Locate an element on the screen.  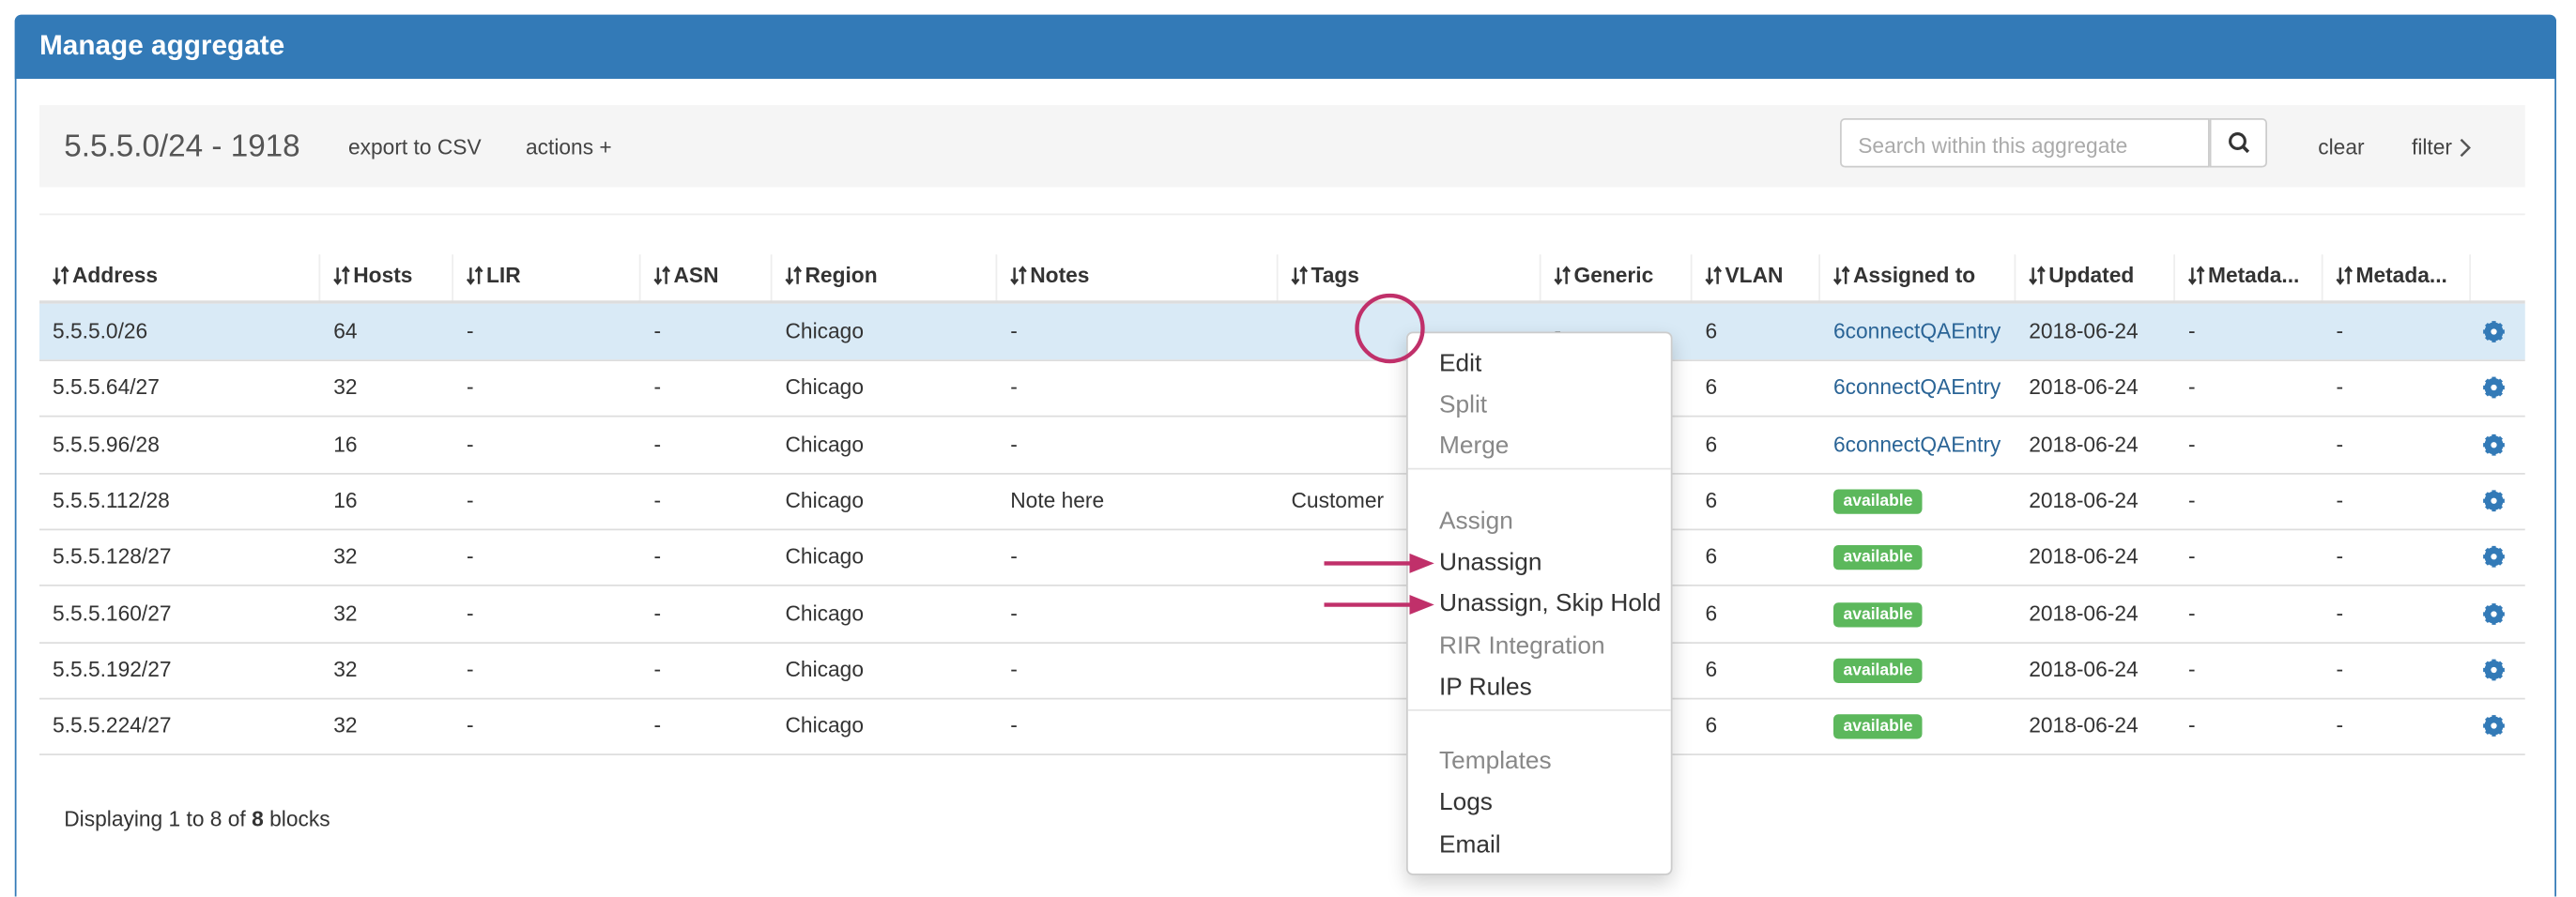
column-header: Region is located at coordinates (842, 276).